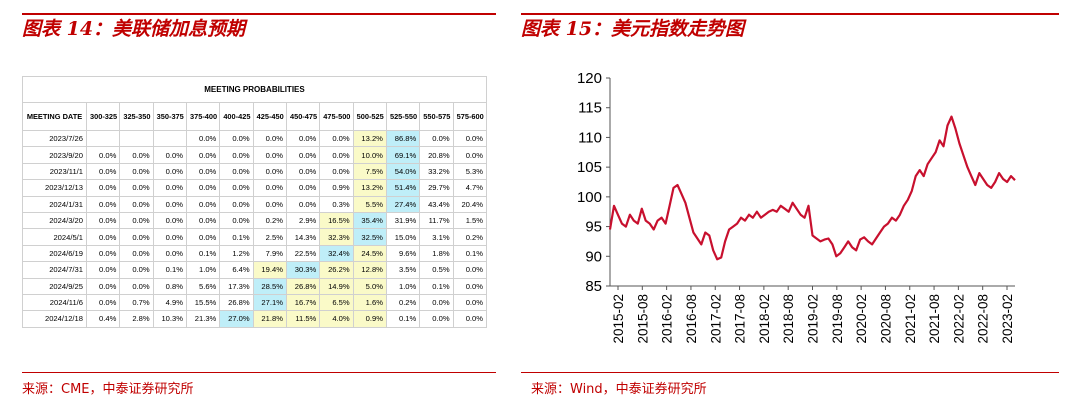 The height and width of the screenshot is (406, 1080). I want to click on column-header: 325-350, so click(136, 116).